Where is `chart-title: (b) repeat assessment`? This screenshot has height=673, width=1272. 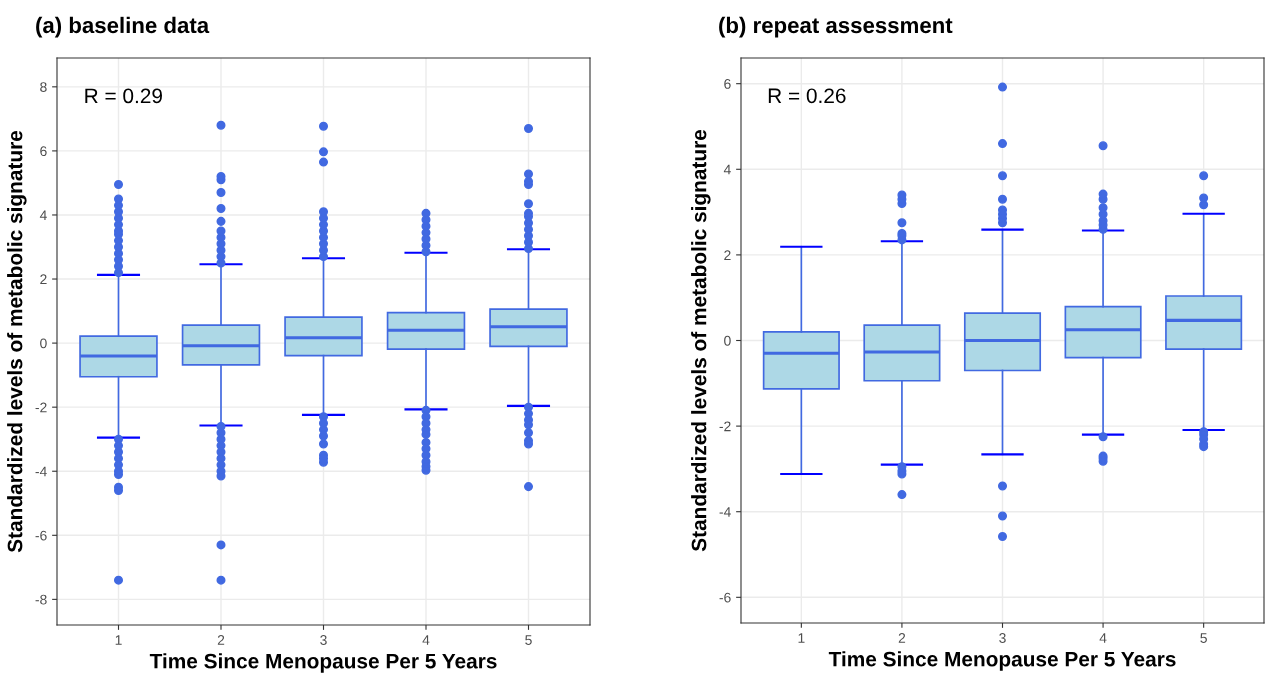 chart-title: (b) repeat assessment is located at coordinates (836, 27).